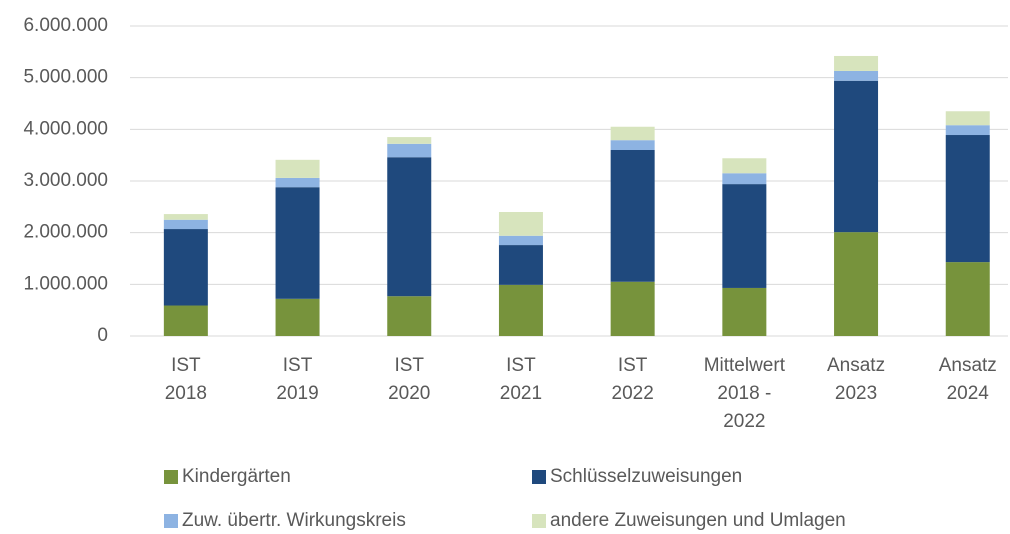 This screenshot has height=534, width=1010. What do you see at coordinates (745, 365) in the screenshot?
I see `x-tick-label: Mittelwert` at bounding box center [745, 365].